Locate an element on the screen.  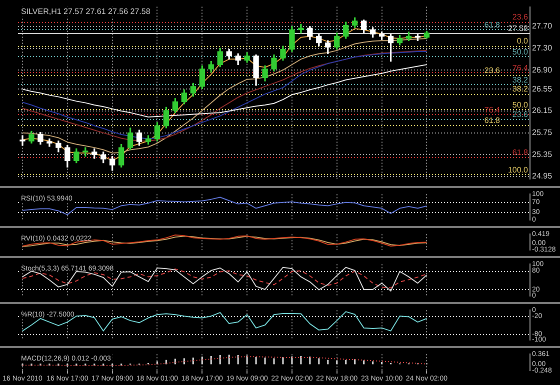
y-tick-label: 27.30 is located at coordinates (542, 47).